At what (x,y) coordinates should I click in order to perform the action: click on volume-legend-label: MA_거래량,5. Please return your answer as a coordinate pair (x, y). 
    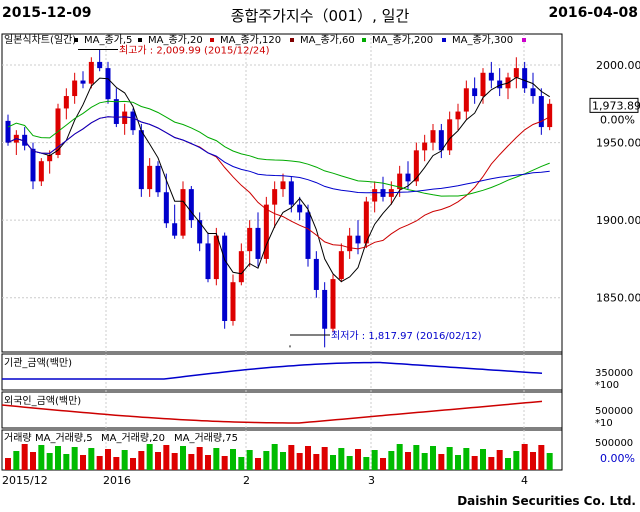
    Looking at the image, I should click on (64, 438).